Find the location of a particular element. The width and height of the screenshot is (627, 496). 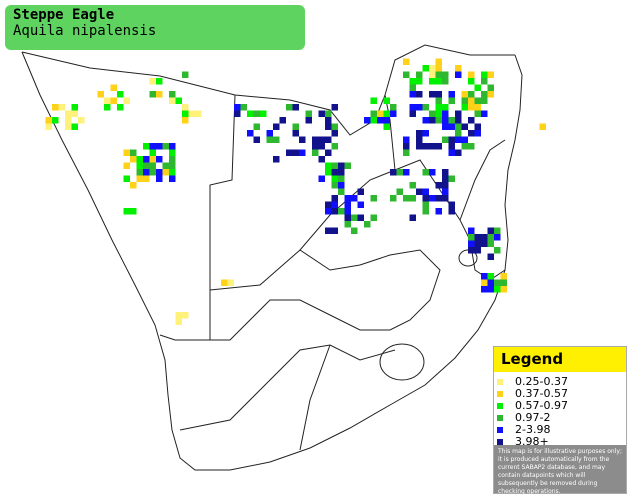

legend-item: 0.37-0.57 is located at coordinates (561, 394).